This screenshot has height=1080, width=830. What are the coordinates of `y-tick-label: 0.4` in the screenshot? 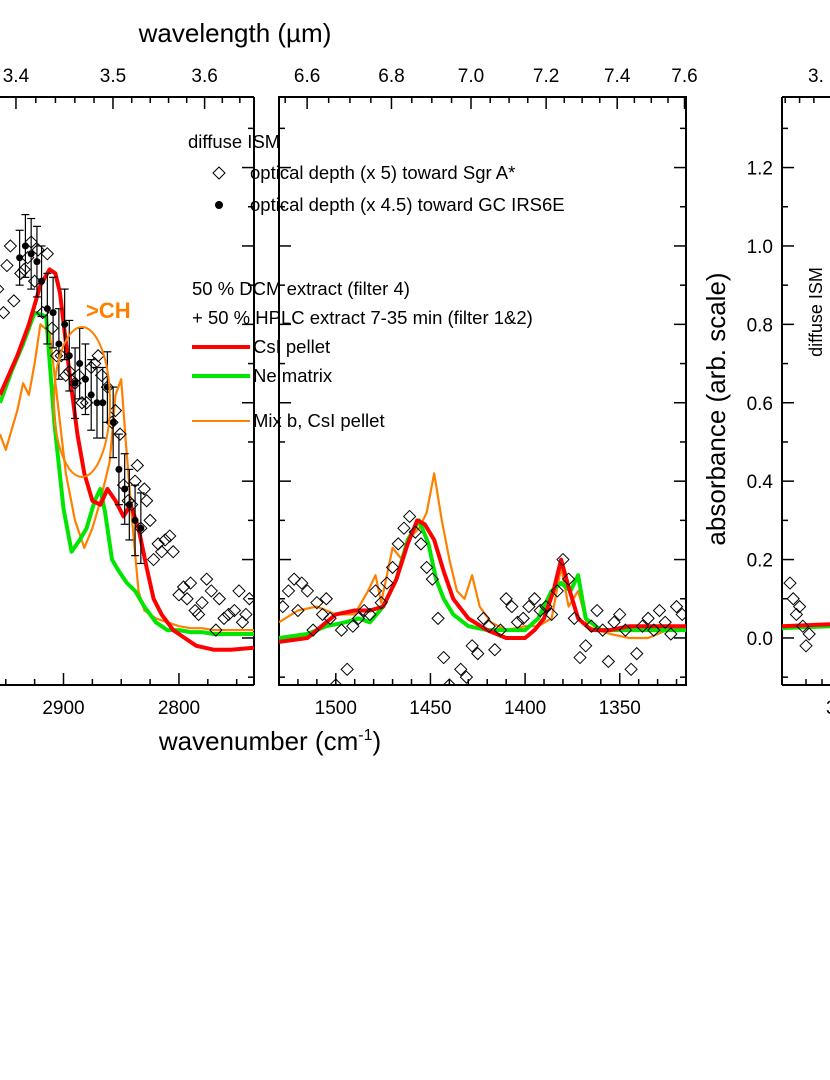 It's located at (760, 482).